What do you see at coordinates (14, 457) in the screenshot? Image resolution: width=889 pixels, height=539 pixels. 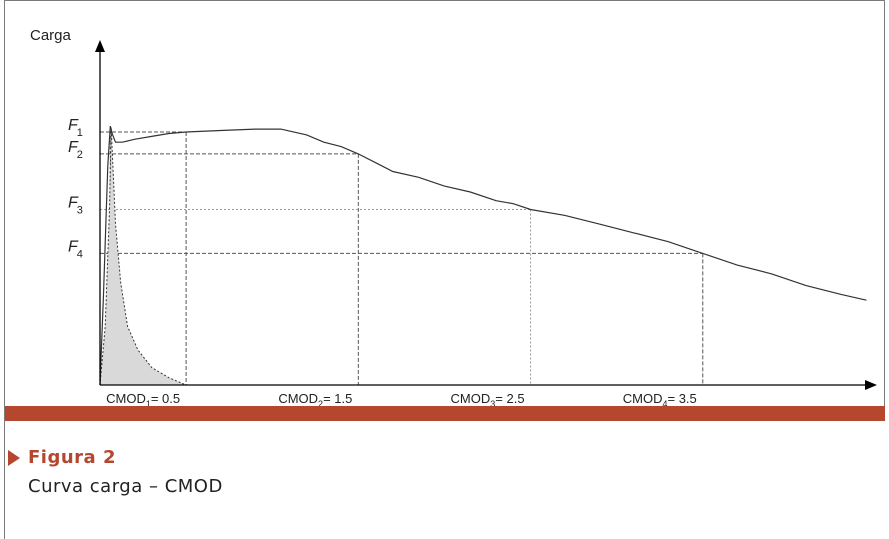 I see `caption-arrow-icon` at bounding box center [14, 457].